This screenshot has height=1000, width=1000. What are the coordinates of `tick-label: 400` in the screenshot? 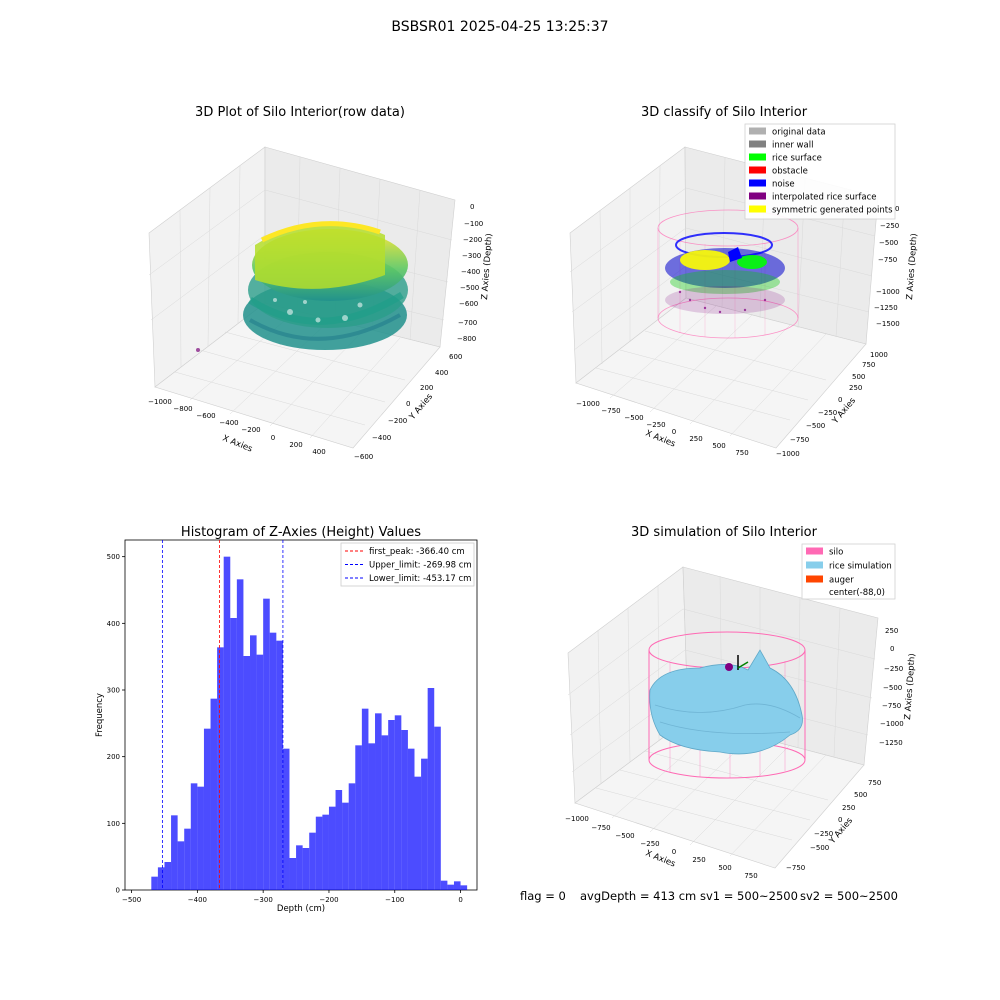 It's located at (441, 373).